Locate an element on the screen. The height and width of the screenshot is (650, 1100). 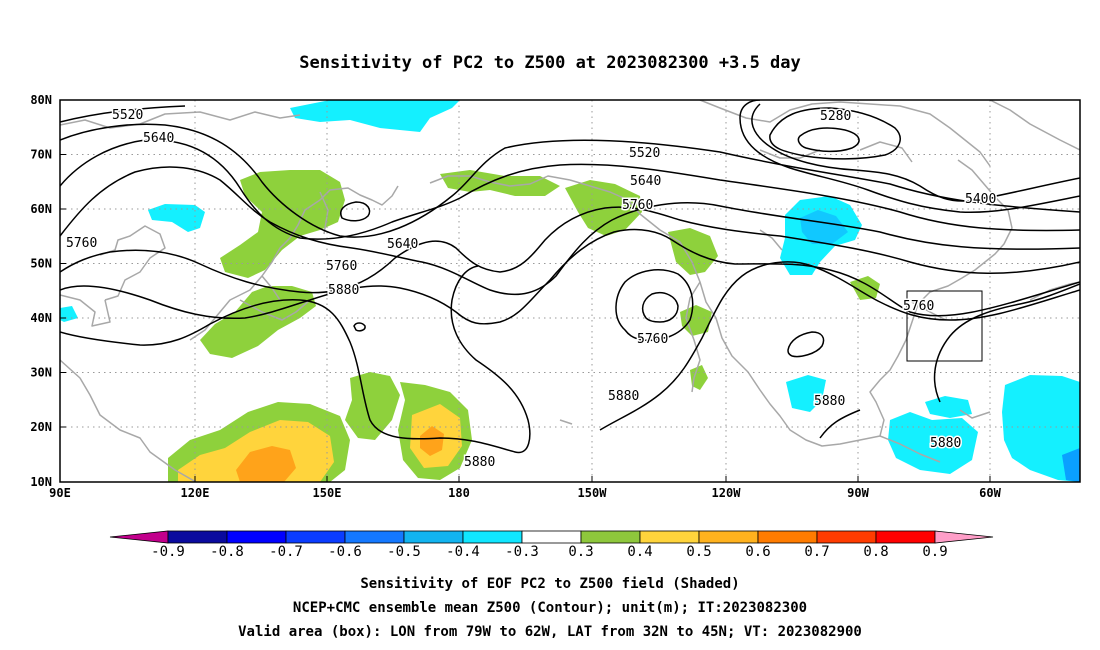
latitude-labels: 80N 70N 60N 50N 40N 30N 20N 10N is located at coordinates (41, 291).